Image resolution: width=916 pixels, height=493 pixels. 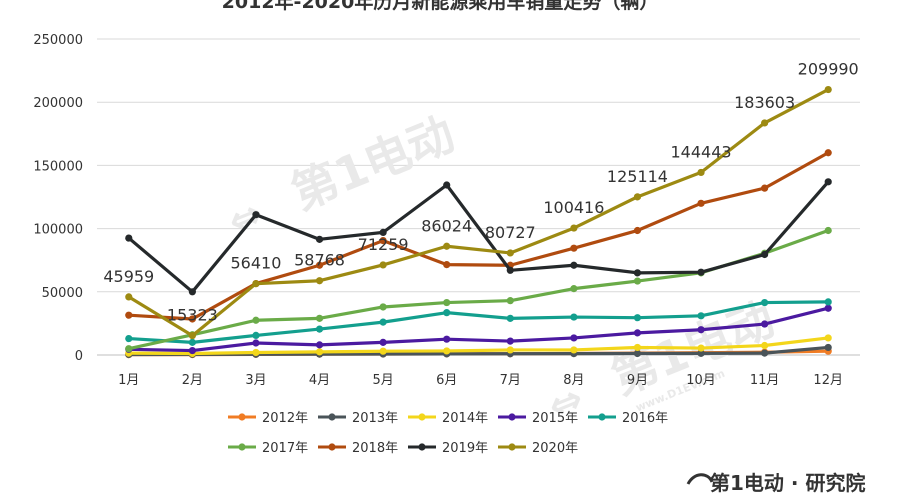 I want to click on legend-label: 2020年, so click(x=555, y=448).